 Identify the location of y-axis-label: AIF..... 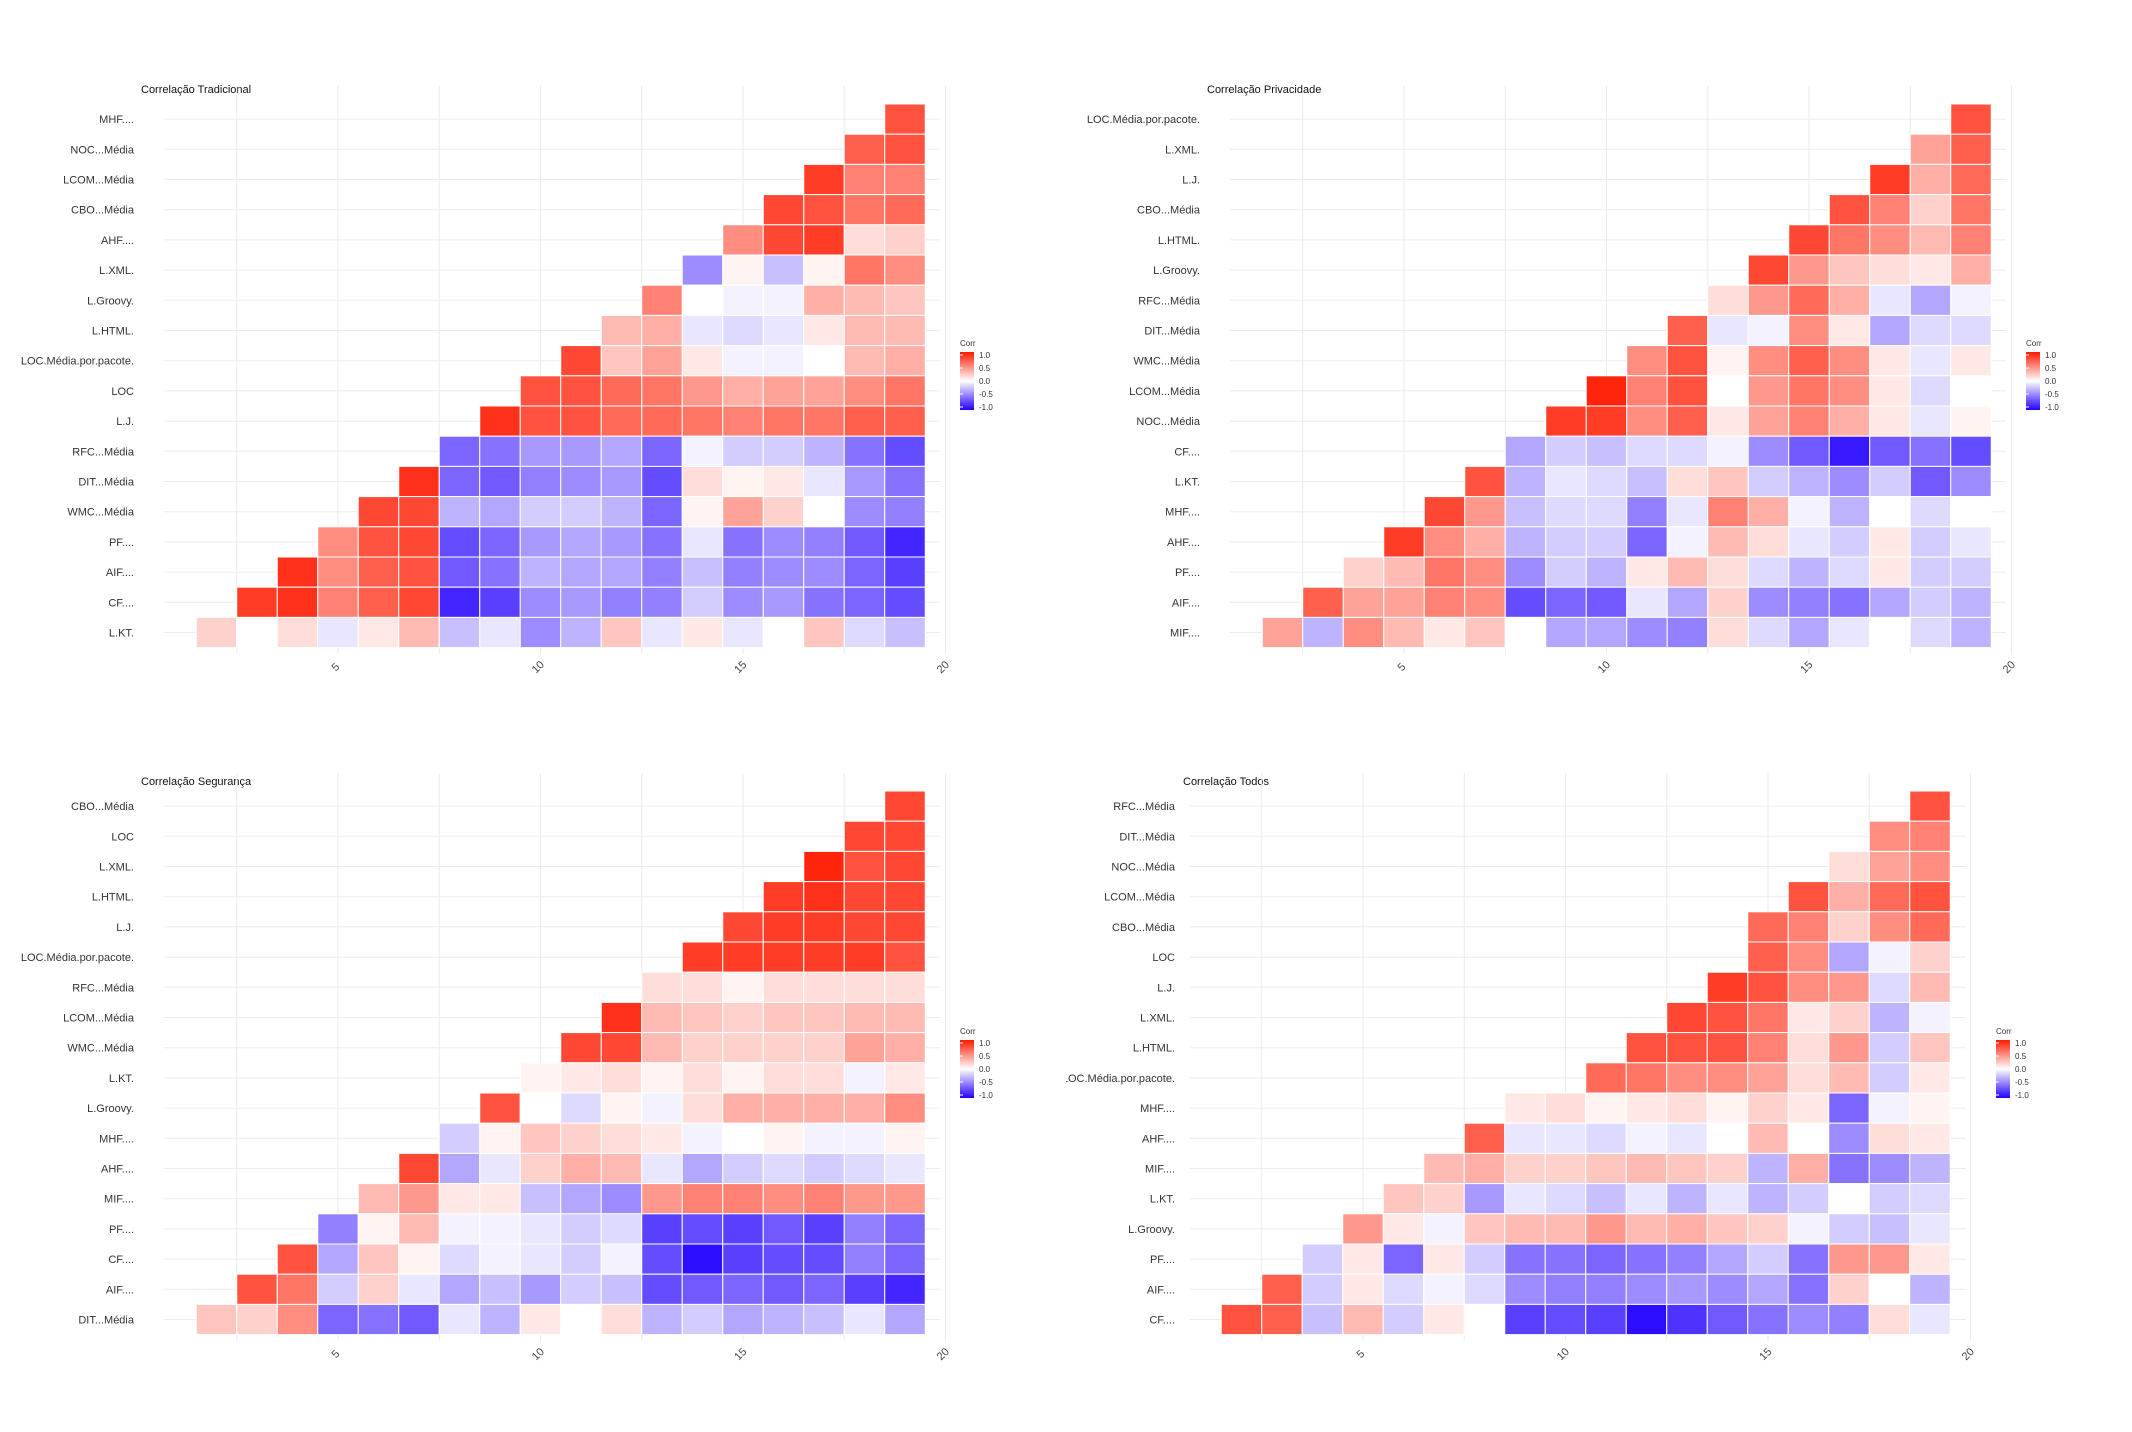
(120, 1290).